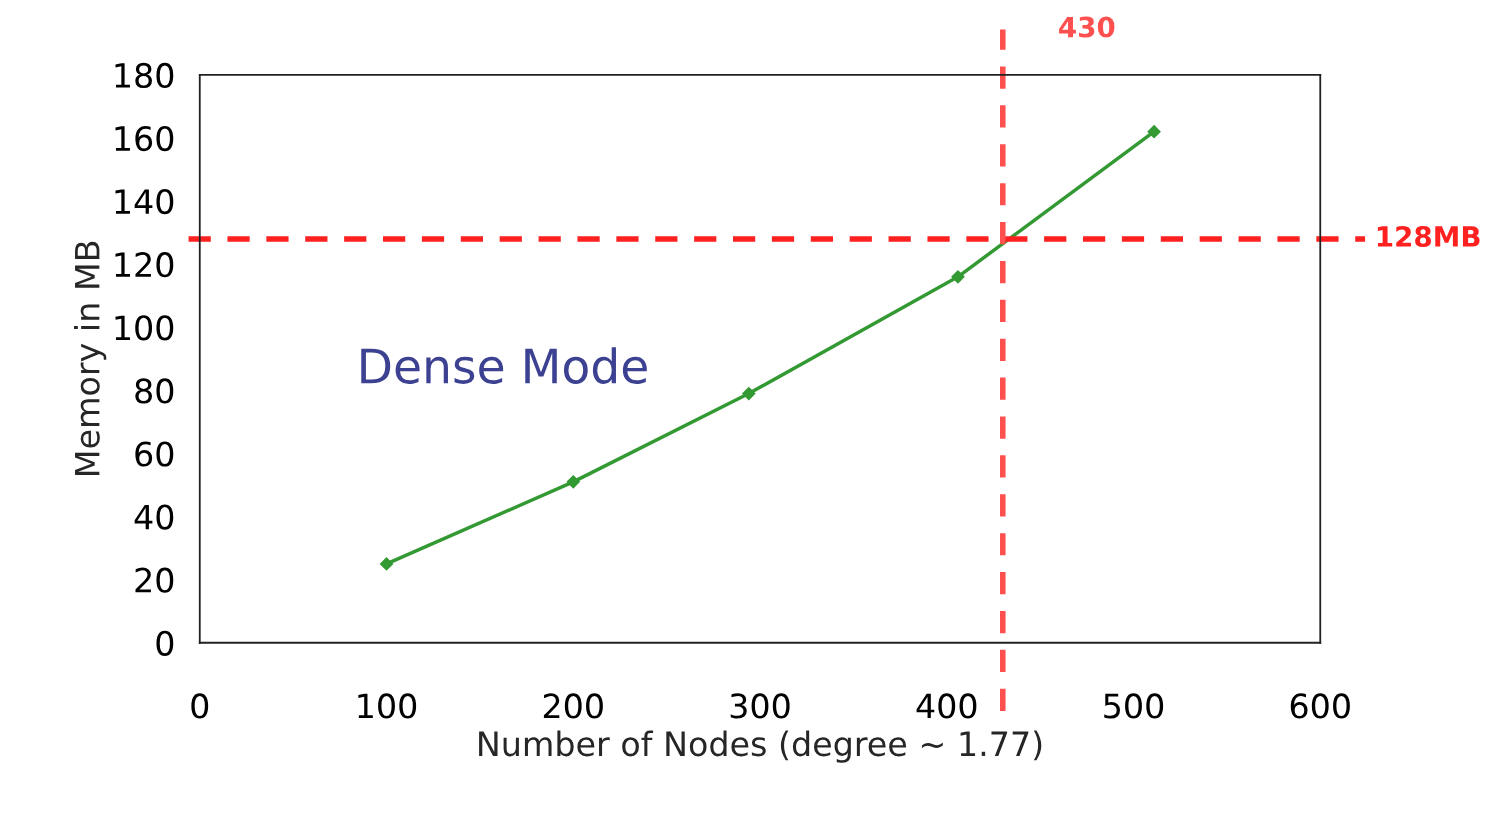  I want to click on y-tick-label: 160, so click(144, 138).